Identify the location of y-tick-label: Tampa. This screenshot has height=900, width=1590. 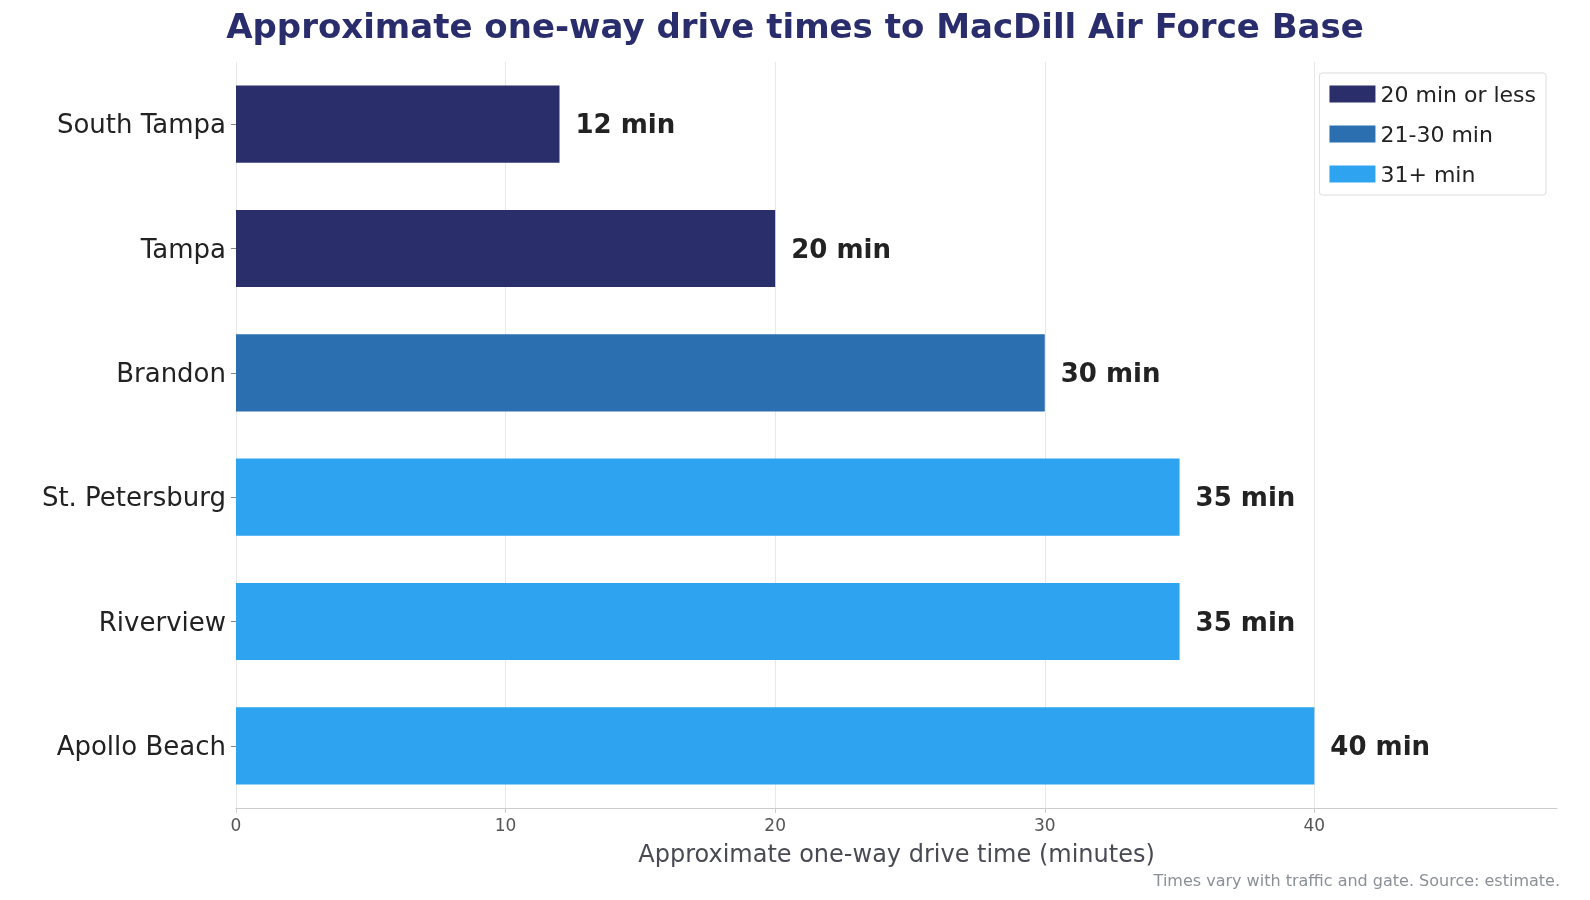
(182, 248).